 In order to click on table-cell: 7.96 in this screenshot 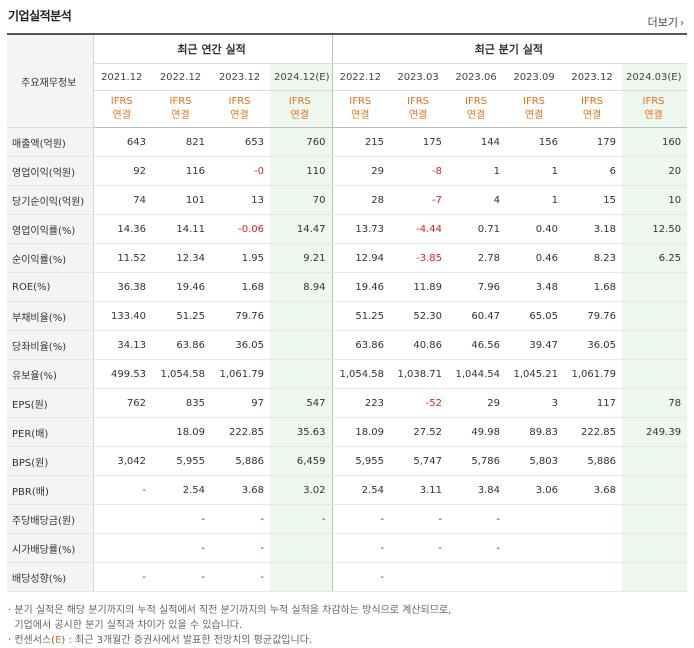, I will do `click(477, 287)`.